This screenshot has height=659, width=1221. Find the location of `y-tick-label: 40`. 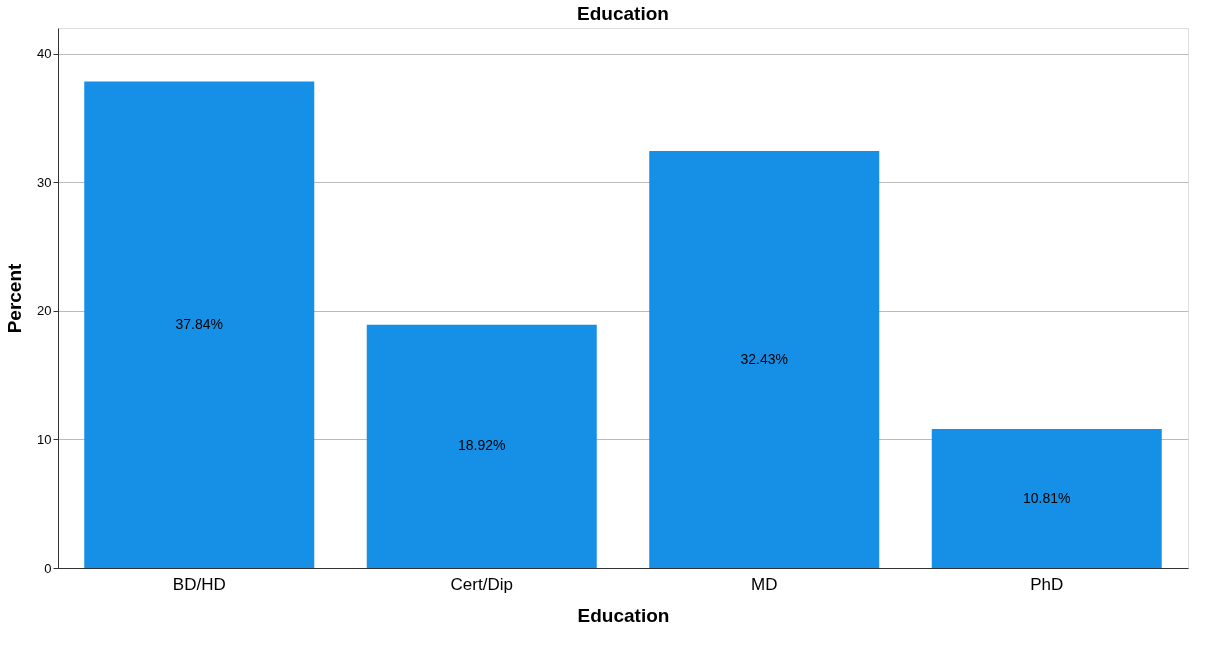

y-tick-label: 40 is located at coordinates (44, 54).